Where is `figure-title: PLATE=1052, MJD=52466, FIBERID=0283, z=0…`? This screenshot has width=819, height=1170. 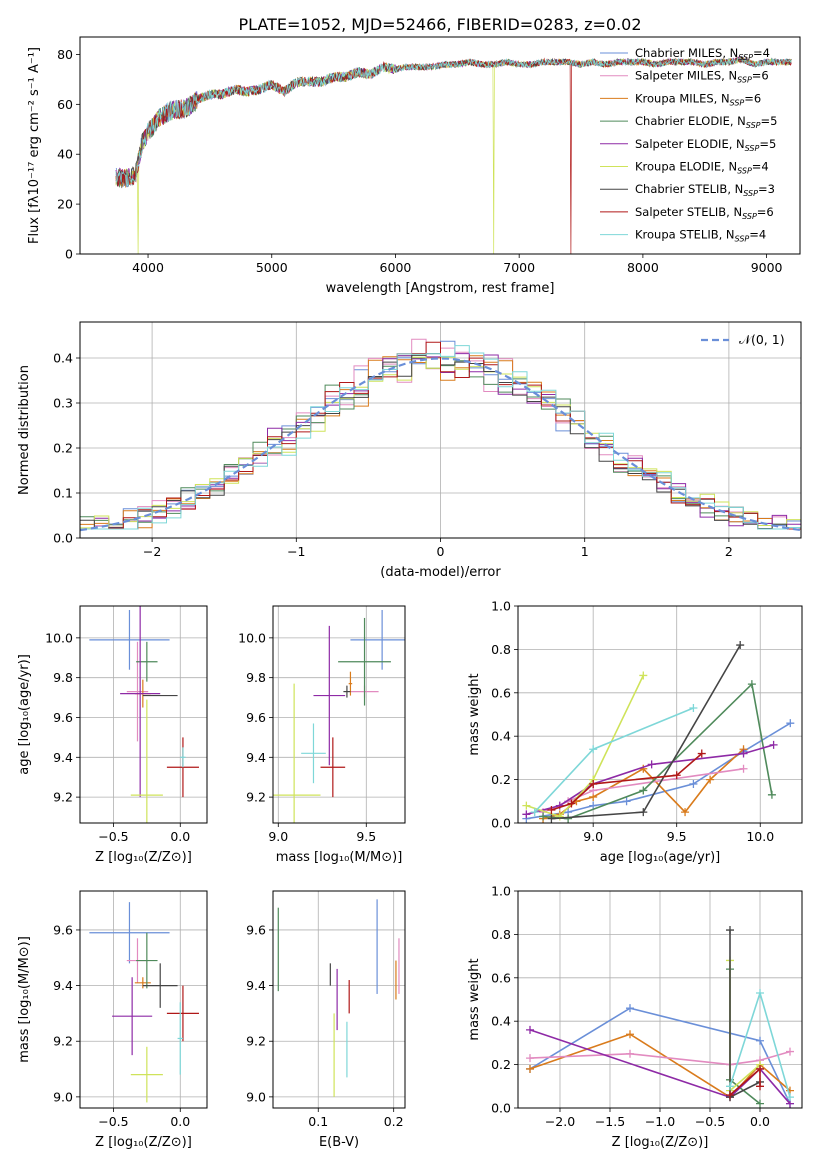 figure-title: PLATE=1052, MJD=52466, FIBERID=0283, z=0… is located at coordinates (439, 24).